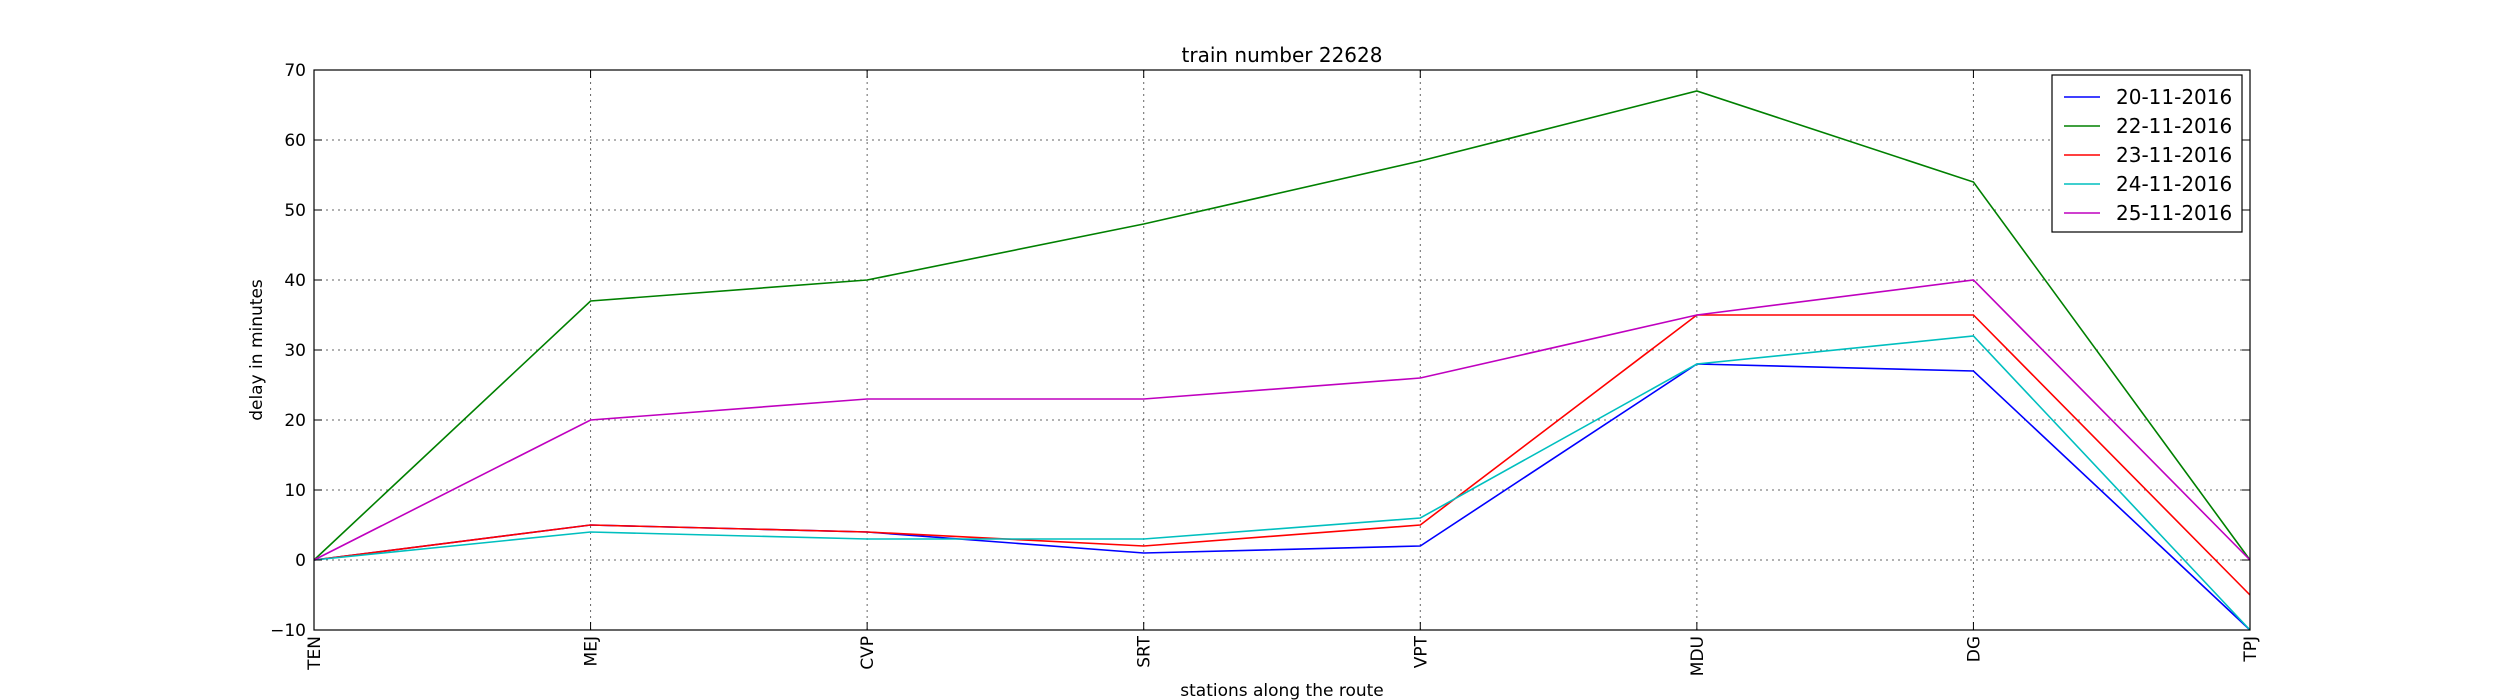 Image resolution: width=2500 pixels, height=700 pixels. I want to click on legend-label-4: 24-11-2016, so click(2174, 184).